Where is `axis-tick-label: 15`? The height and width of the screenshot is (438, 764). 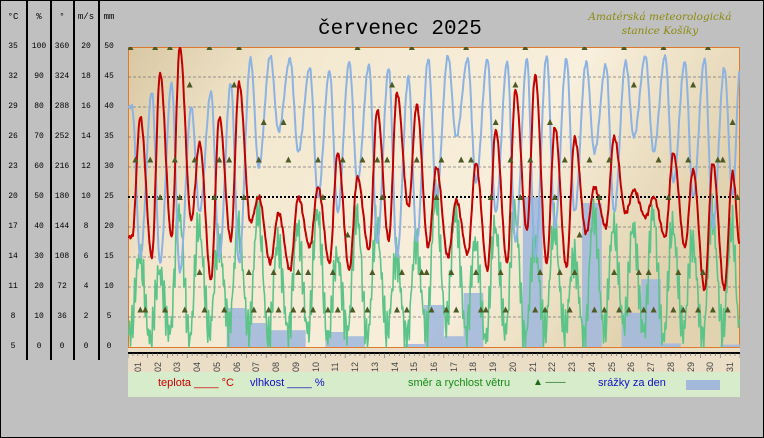 axis-tick-label: 15 is located at coordinates (109, 256).